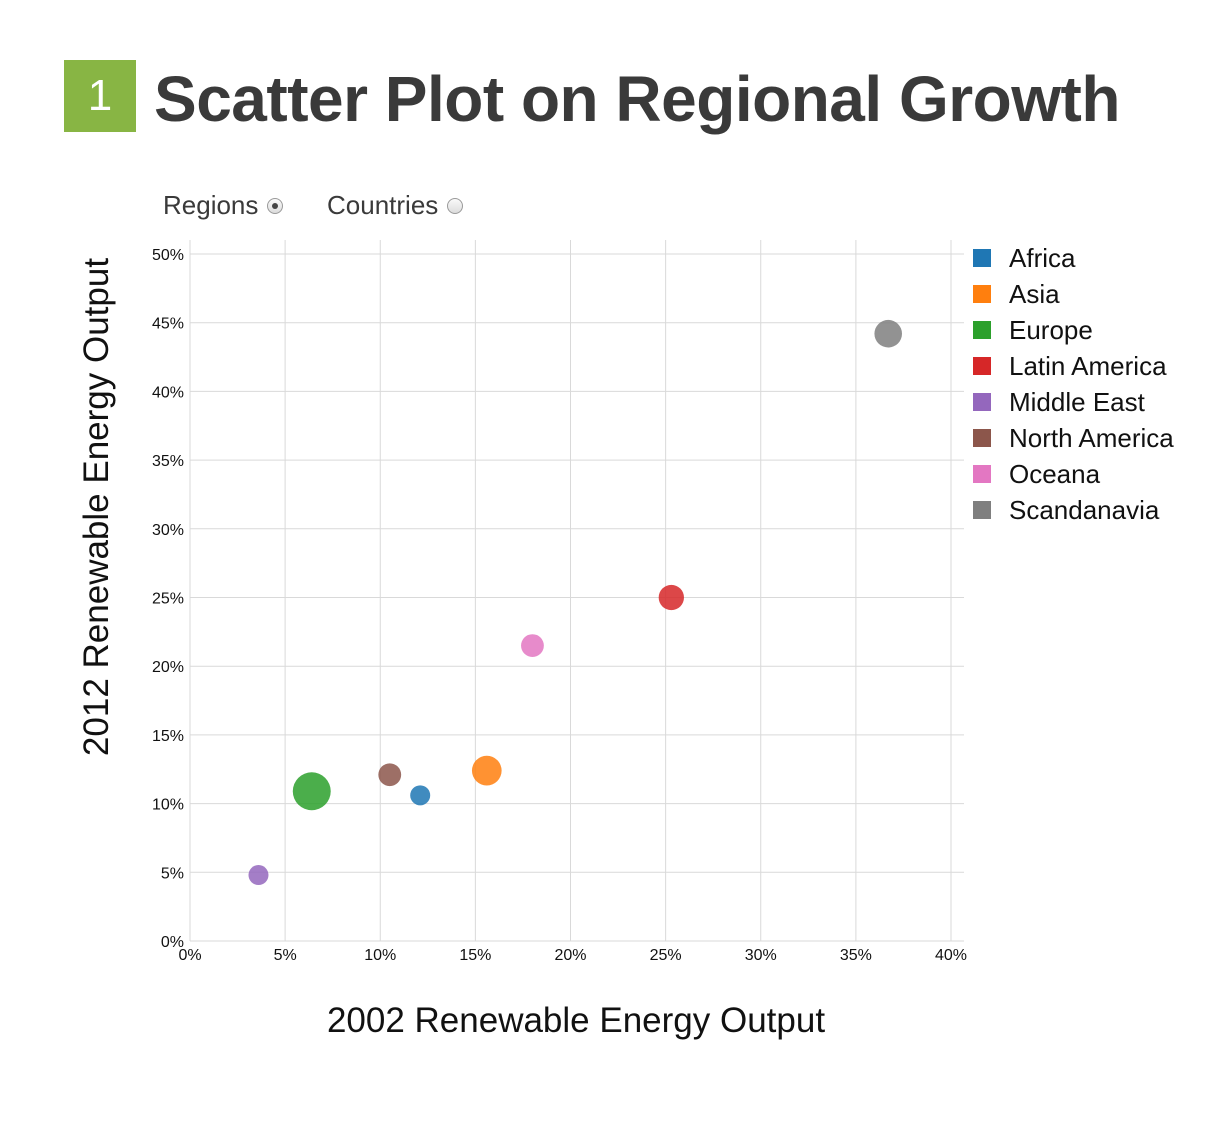 This screenshot has height=1122, width=1220. I want to click on x-tick-label: 10%, so click(380, 955).